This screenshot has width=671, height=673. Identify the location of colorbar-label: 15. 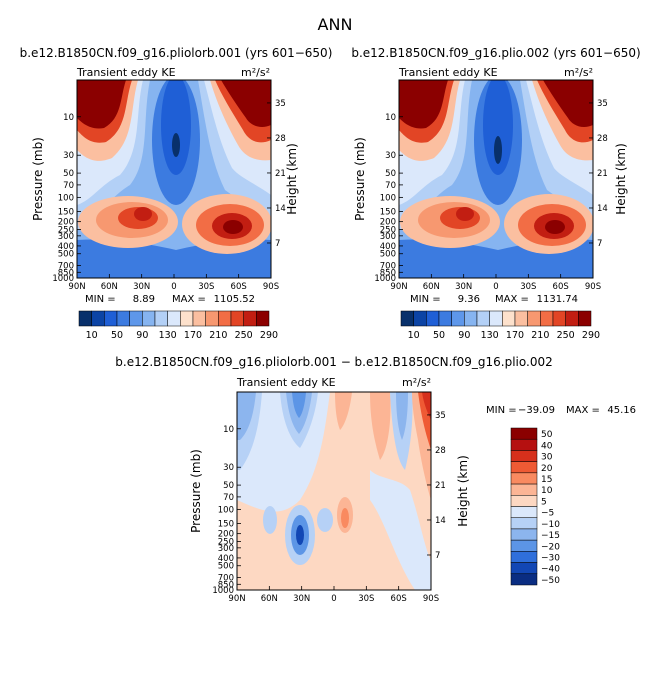
(546, 480).